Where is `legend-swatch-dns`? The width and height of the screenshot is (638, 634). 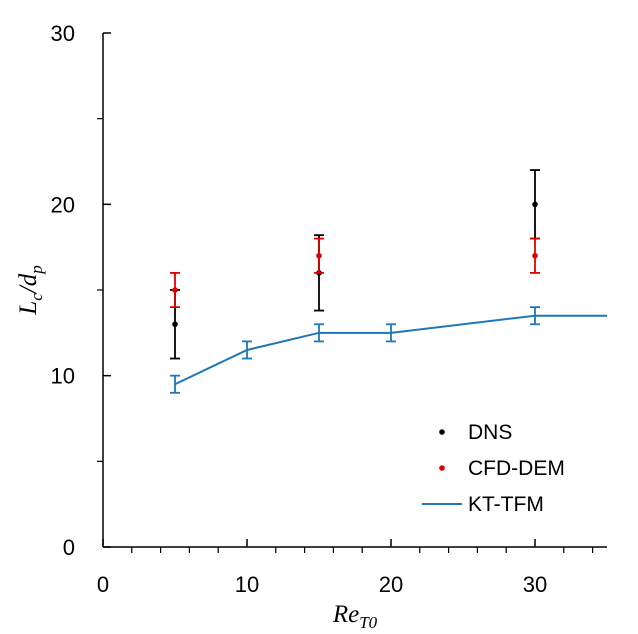 legend-swatch-dns is located at coordinates (442, 432).